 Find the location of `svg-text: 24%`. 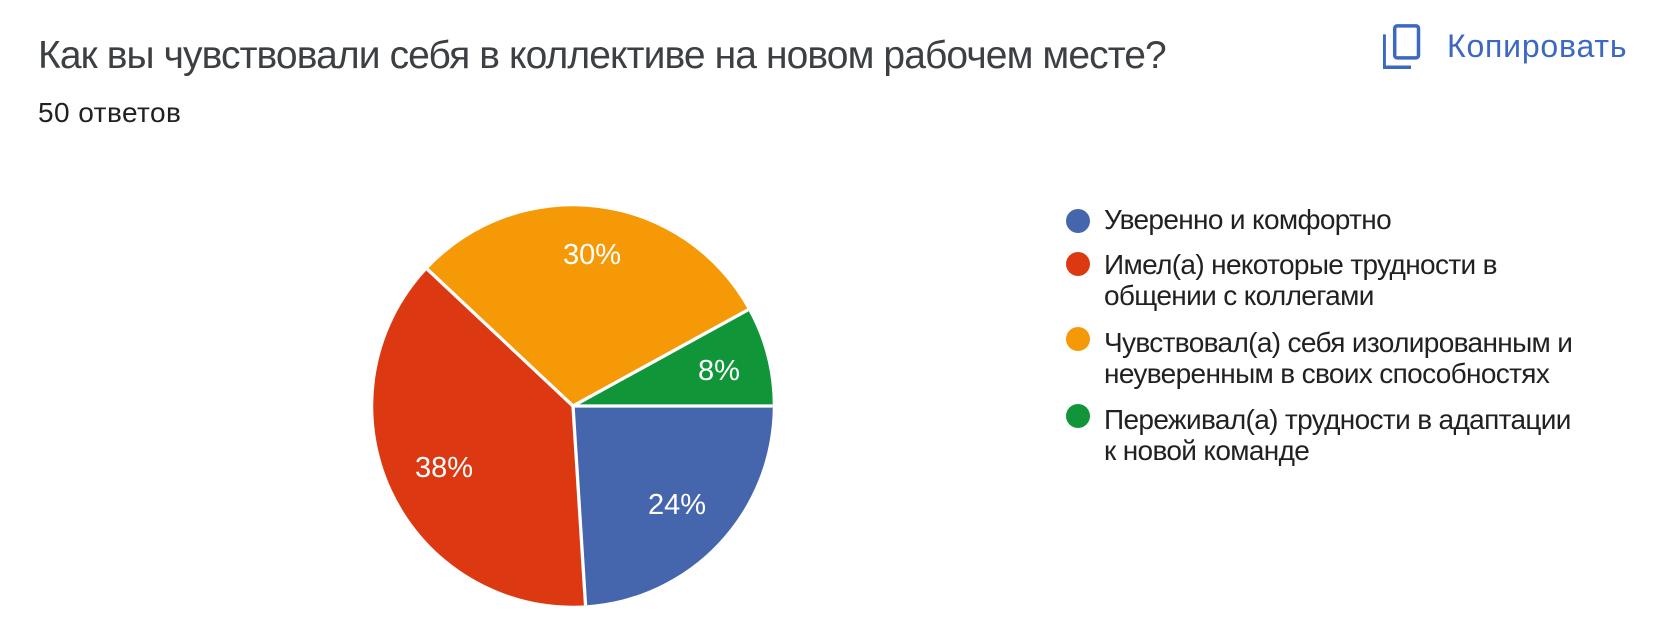

svg-text: 24% is located at coordinates (677, 505).